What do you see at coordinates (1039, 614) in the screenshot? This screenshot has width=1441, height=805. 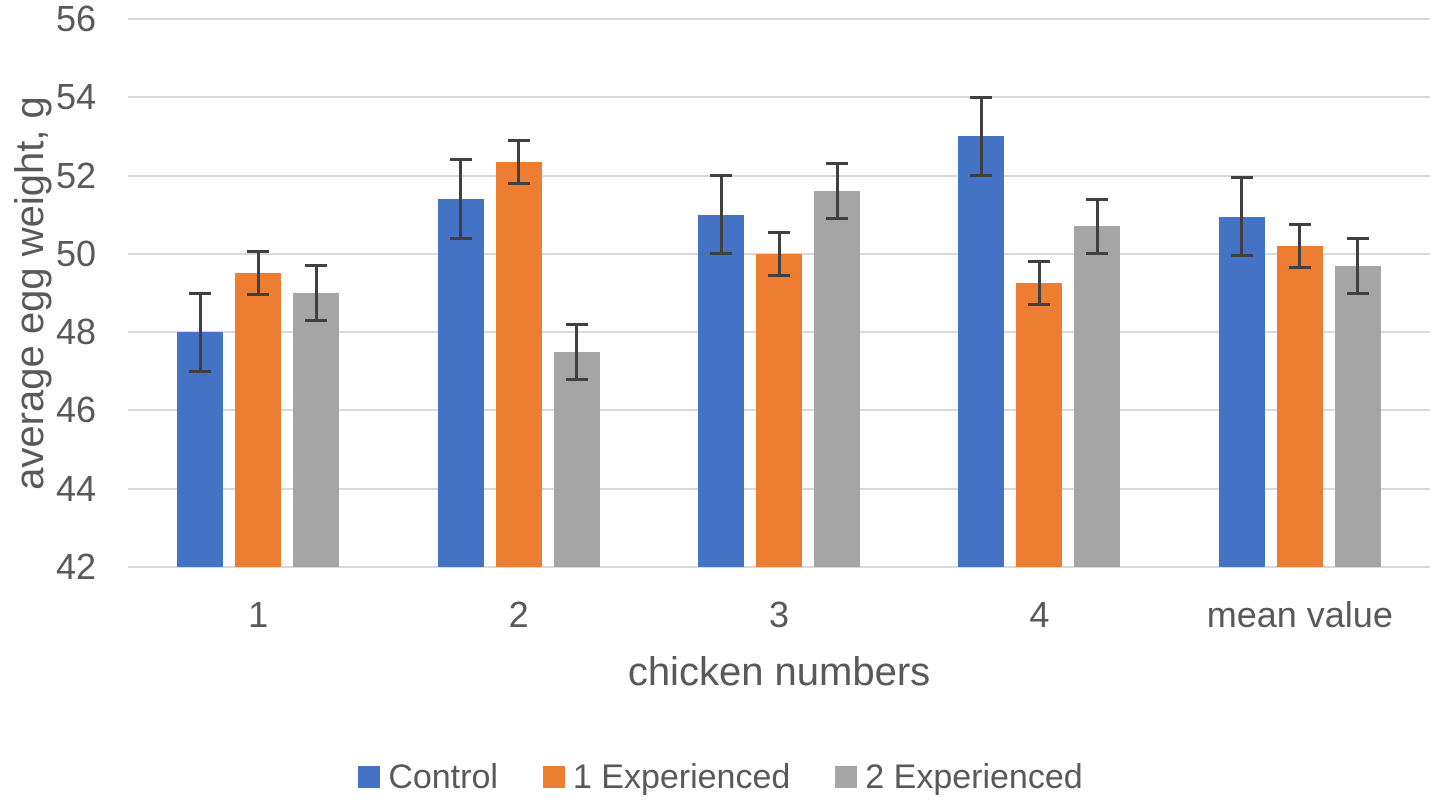 I see `x-tick-label: 4` at bounding box center [1039, 614].